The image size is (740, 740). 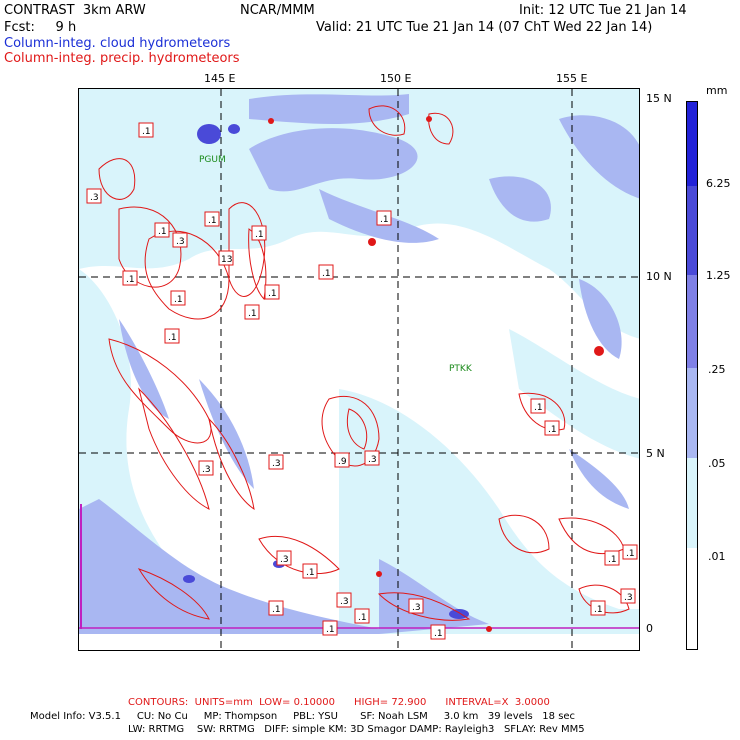 I want to click on lon-label-145: 145 E, so click(x=220, y=78).